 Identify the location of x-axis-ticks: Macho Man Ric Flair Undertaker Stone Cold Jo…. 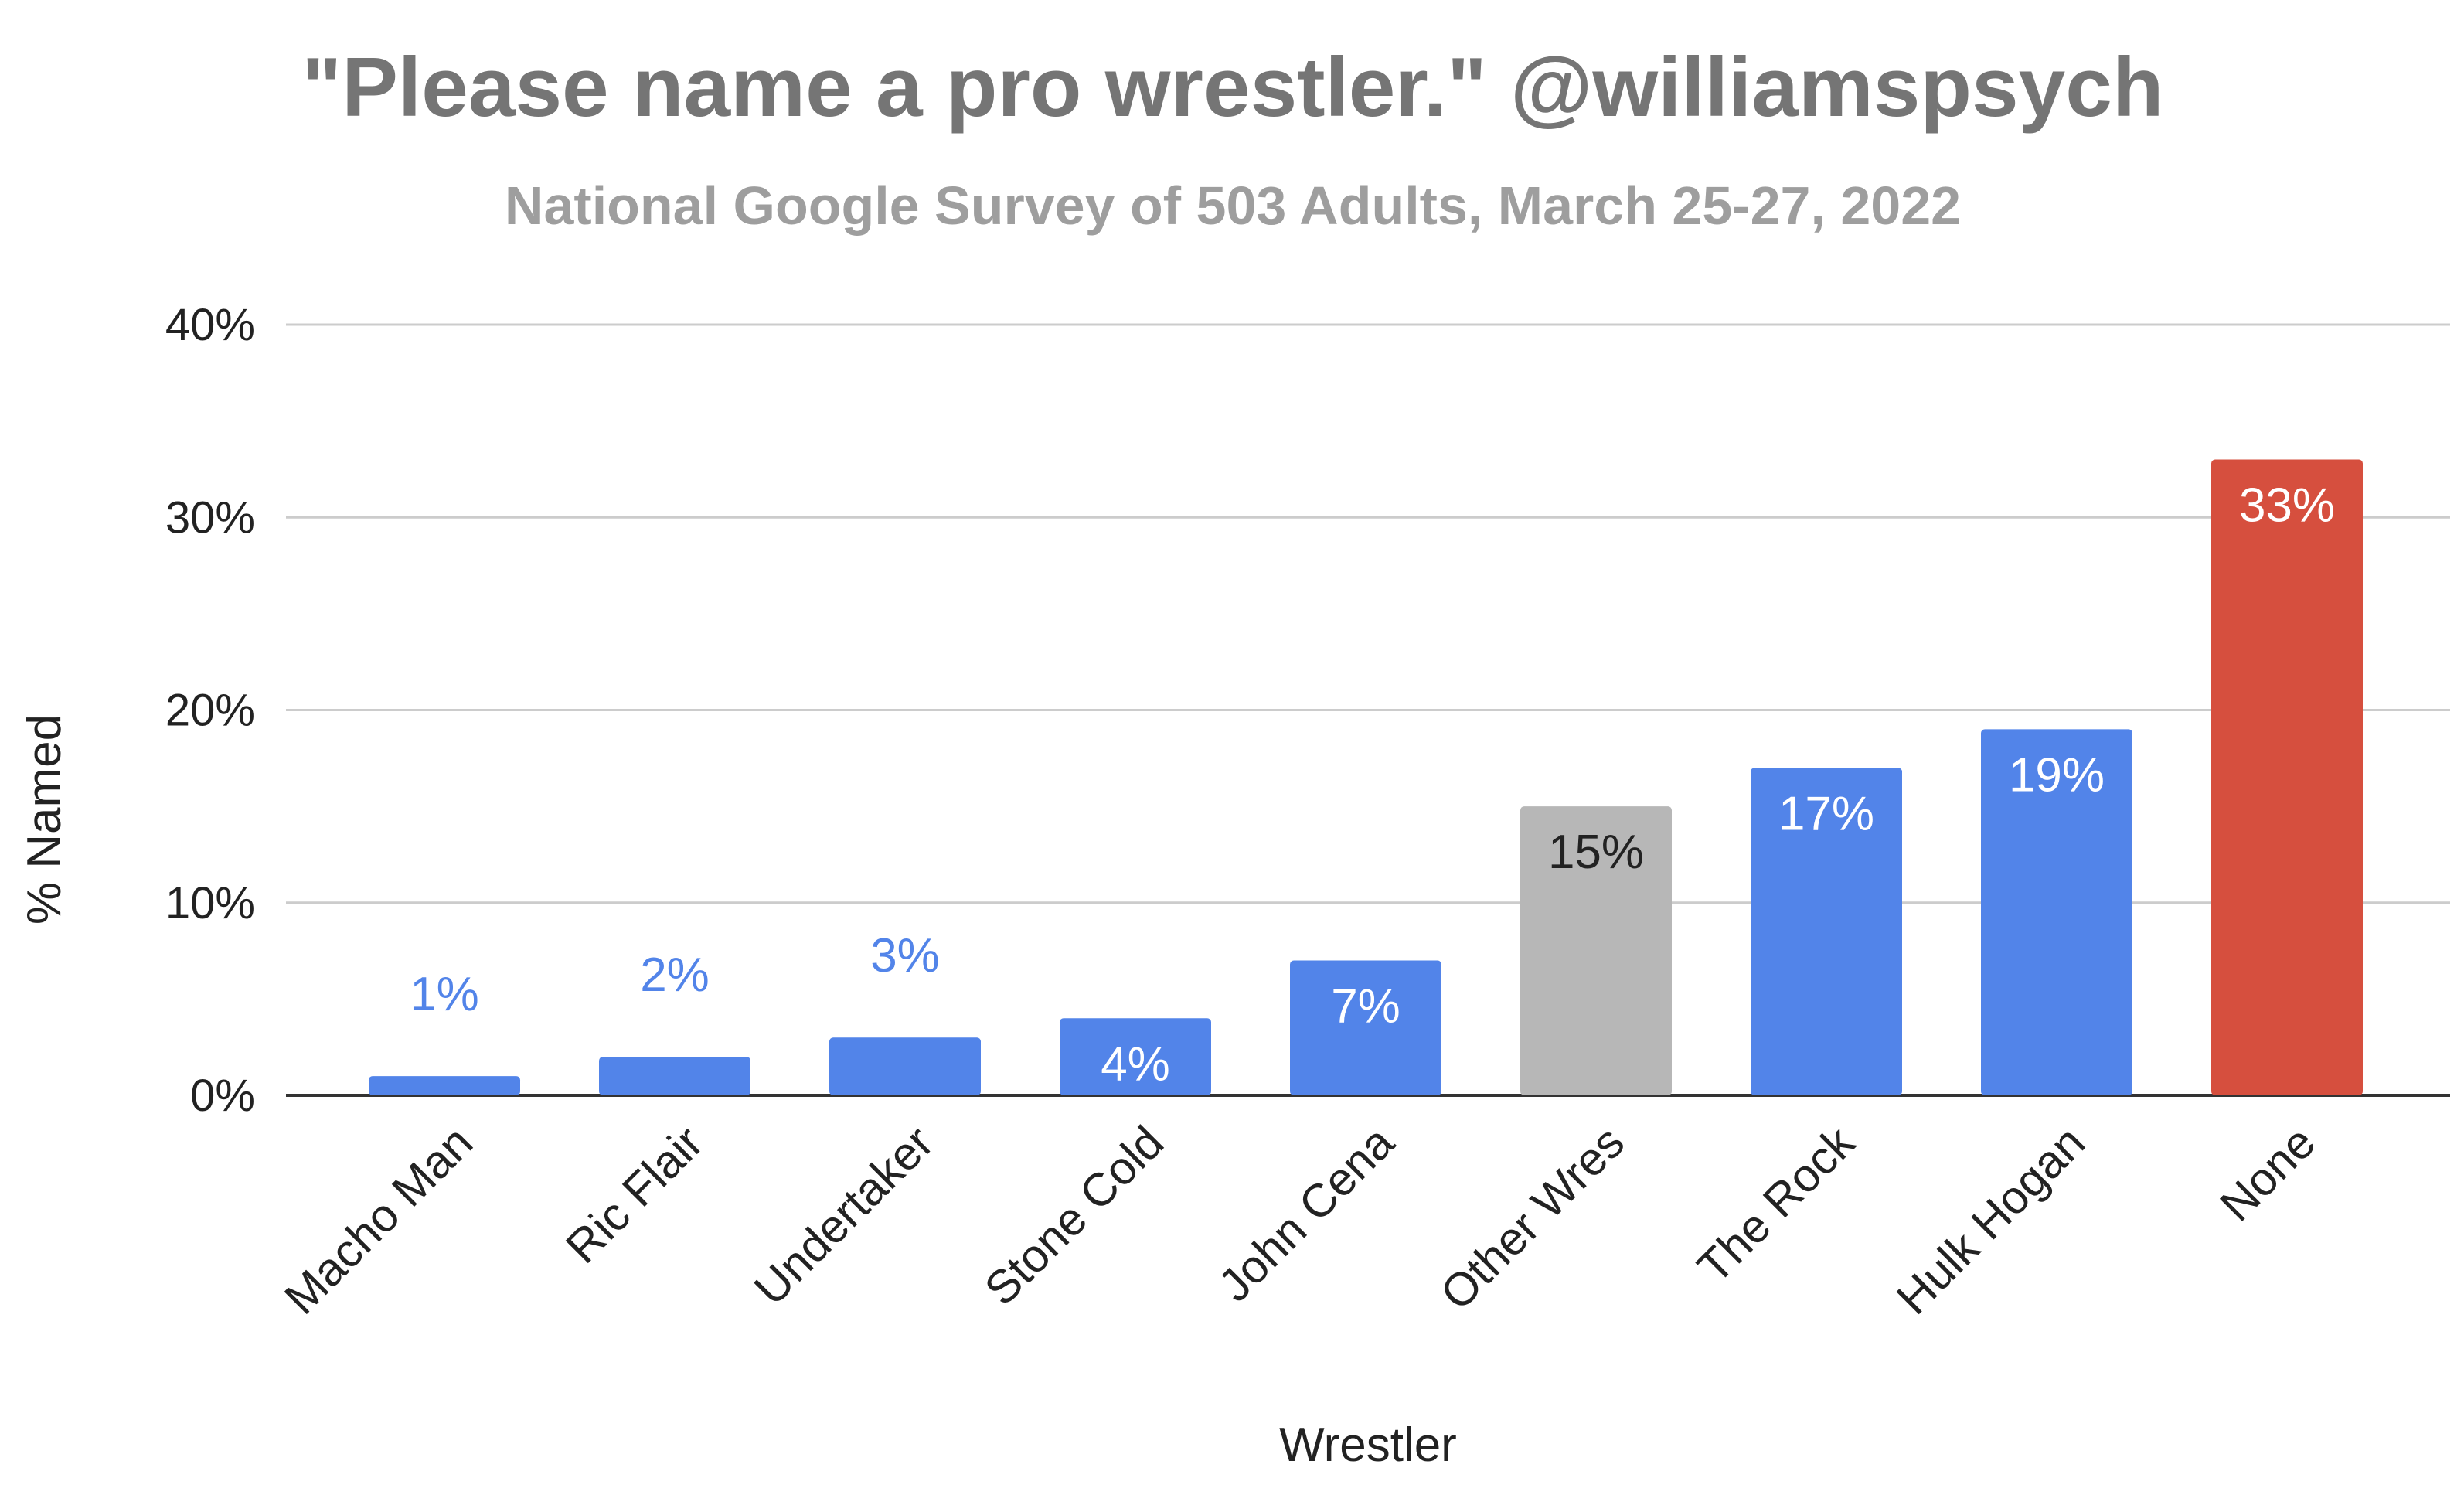
(1299, 1219).